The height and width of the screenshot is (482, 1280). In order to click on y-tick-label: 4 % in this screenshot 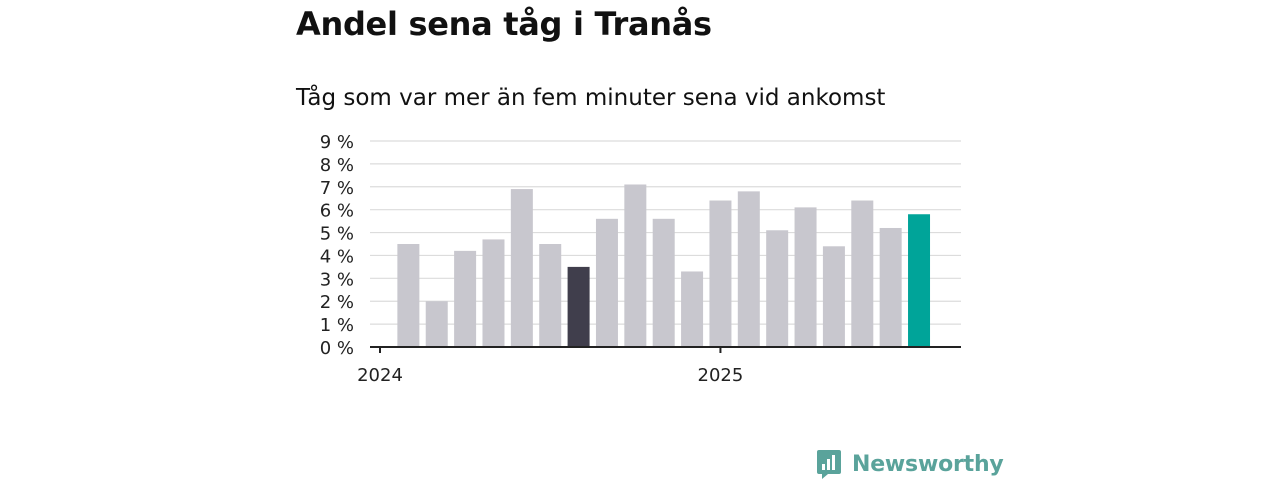, I will do `click(337, 256)`.